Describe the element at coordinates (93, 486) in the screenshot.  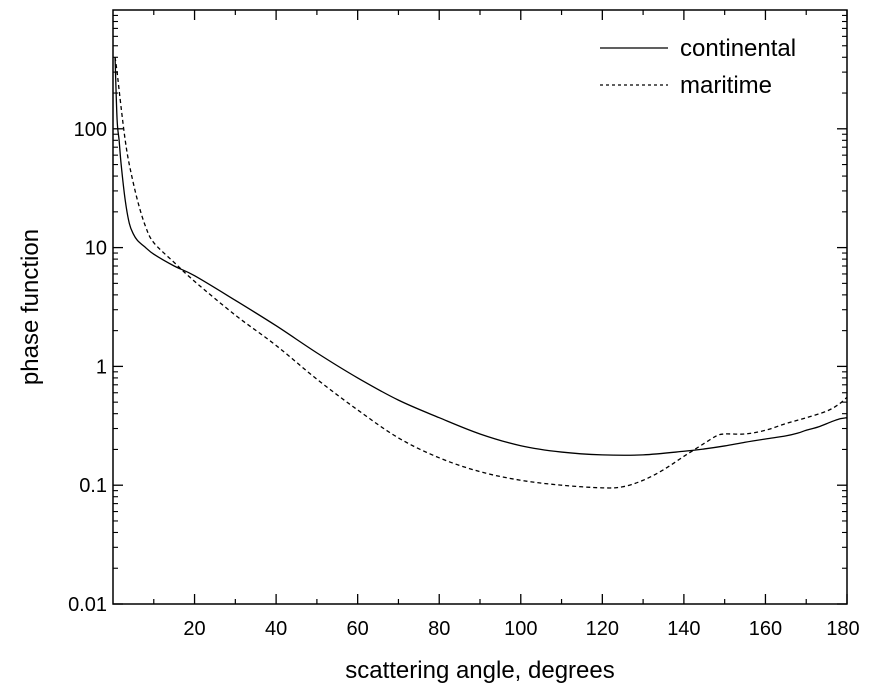
I see `y-tick-label: 0.1` at that location.